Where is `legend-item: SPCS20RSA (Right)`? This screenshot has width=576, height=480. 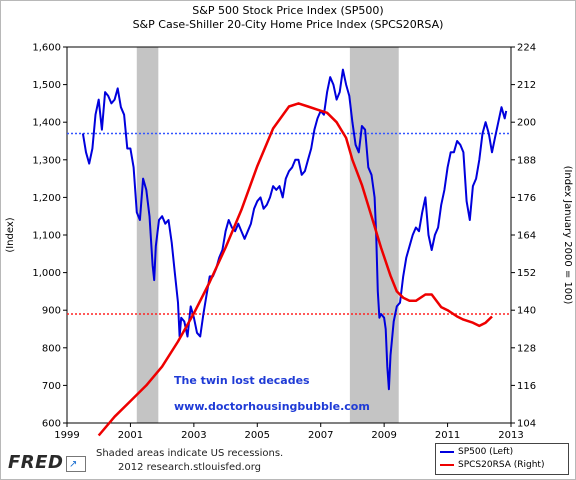
legend-item: SPCS20RSA (Right) is located at coordinates (492, 466).